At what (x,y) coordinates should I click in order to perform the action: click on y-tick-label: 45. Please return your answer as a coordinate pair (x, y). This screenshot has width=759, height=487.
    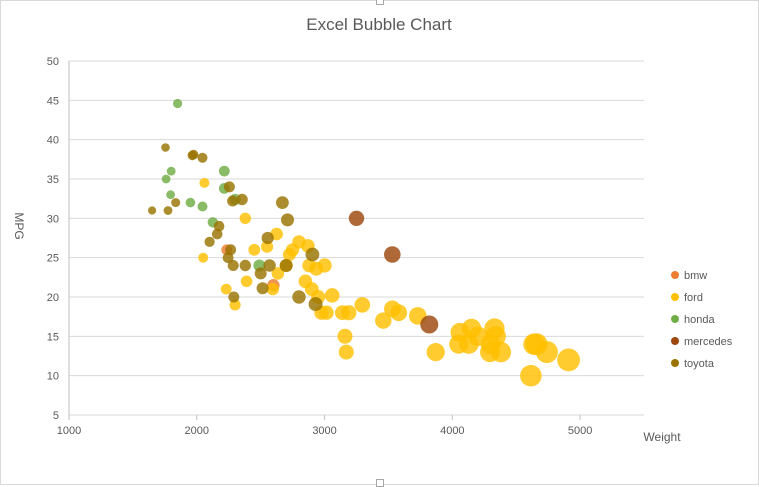
    Looking at the image, I should click on (53, 101).